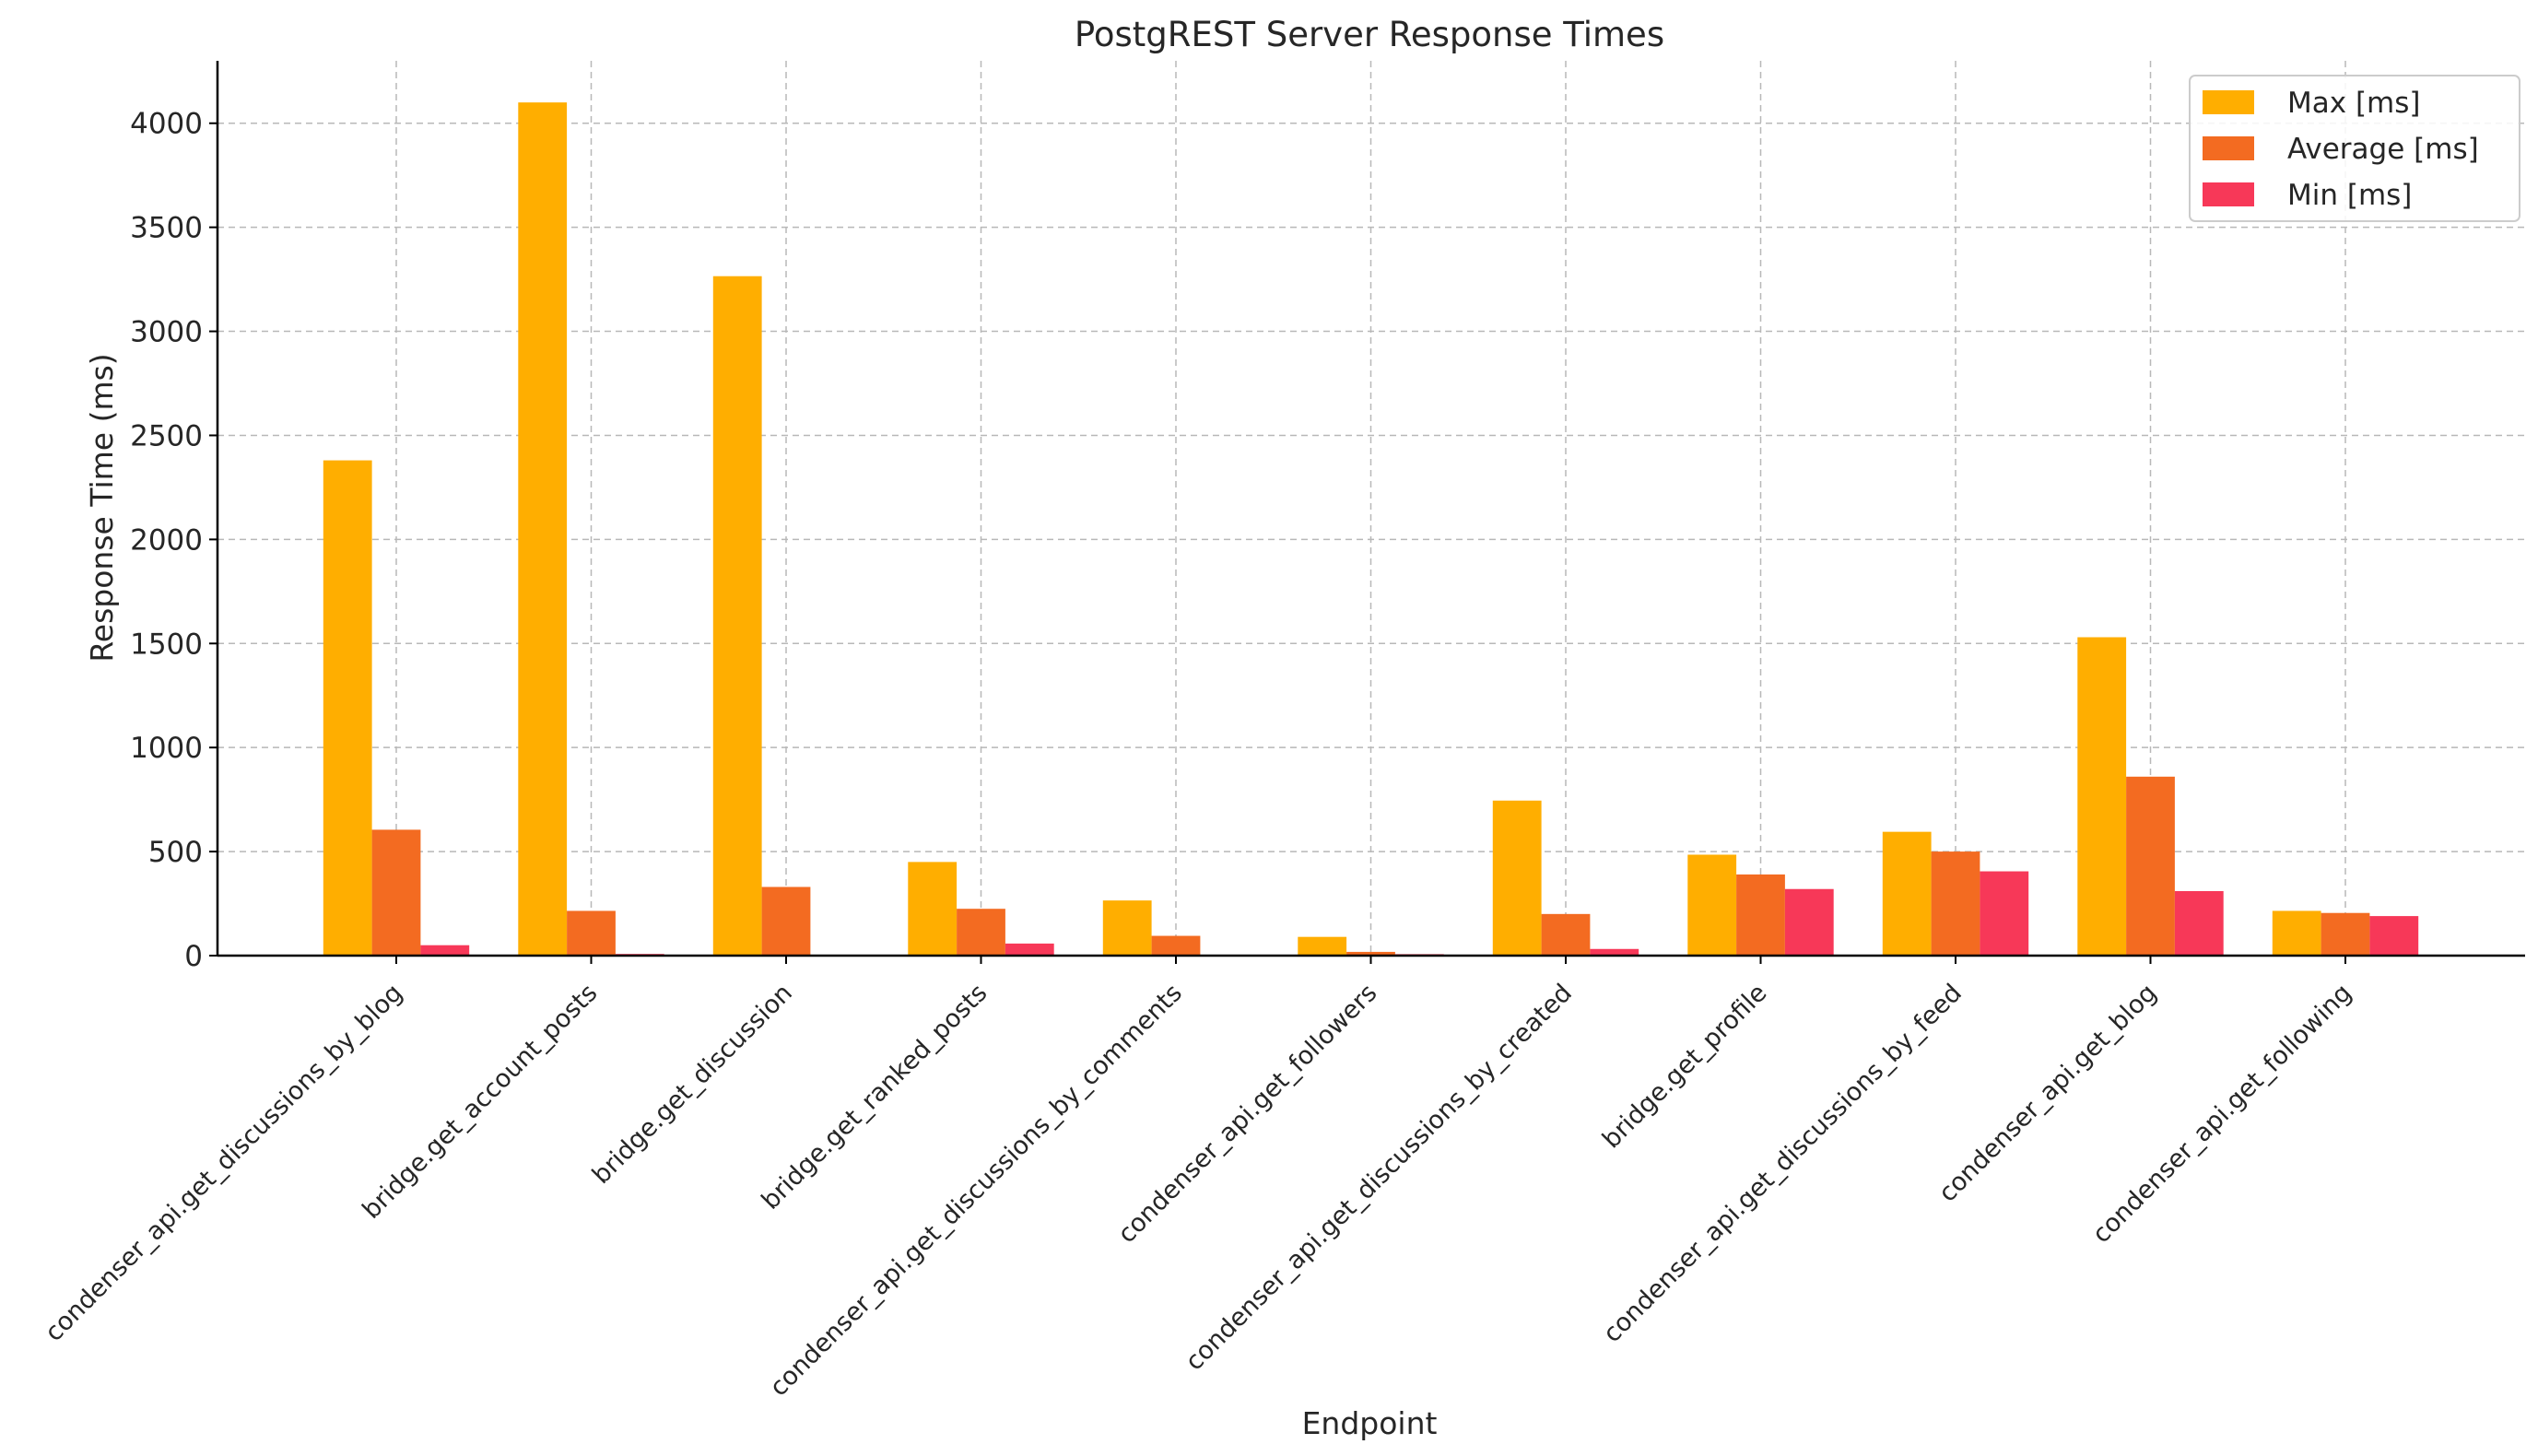 The image size is (2538, 1456). I want to click on legend: Max [ms] Average [ms] Min [ms], so click(2354, 148).